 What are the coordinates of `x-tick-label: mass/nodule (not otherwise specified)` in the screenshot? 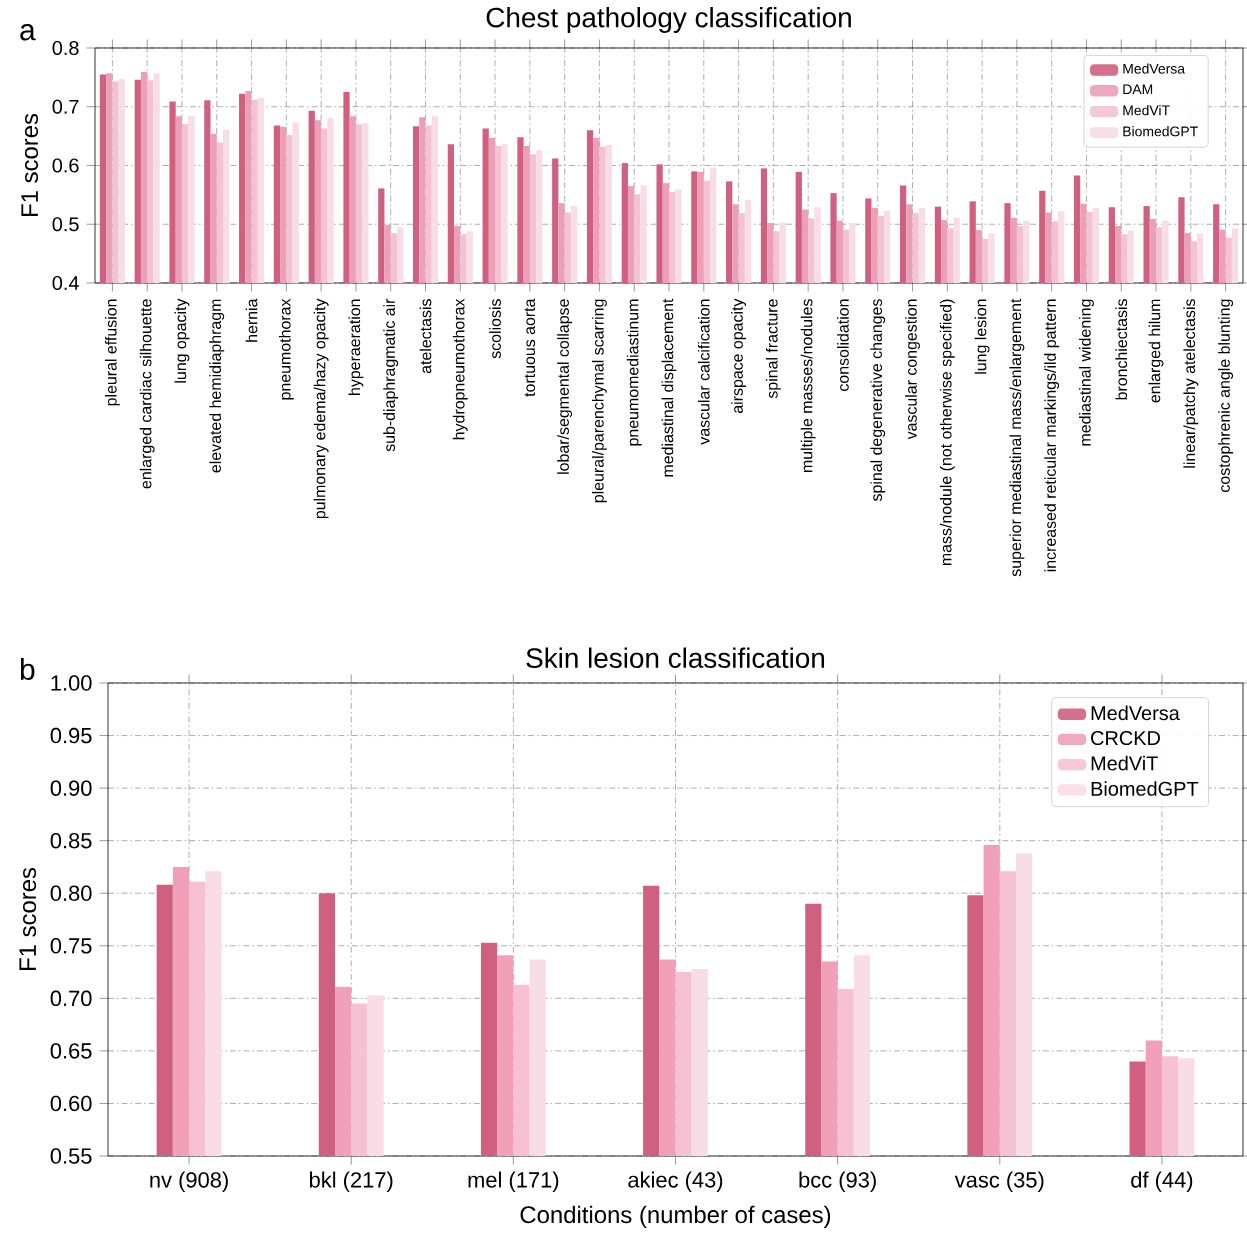 It's located at (947, 432).